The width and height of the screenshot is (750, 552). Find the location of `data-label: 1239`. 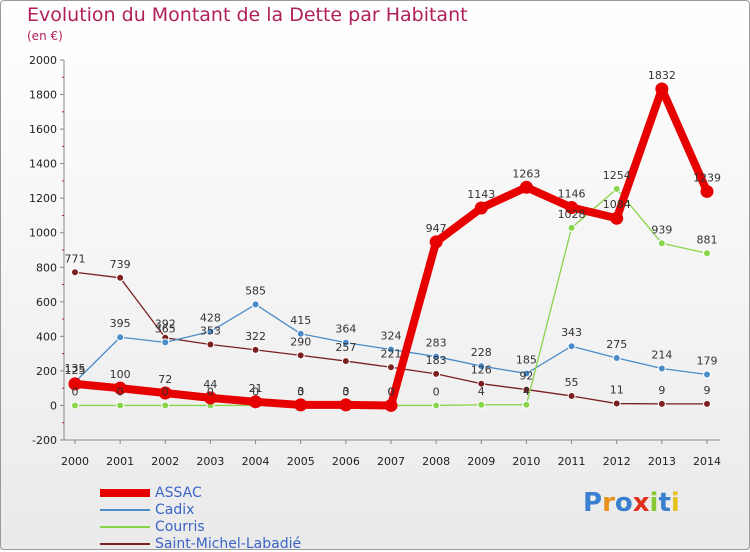

data-label: 1239 is located at coordinates (707, 177).